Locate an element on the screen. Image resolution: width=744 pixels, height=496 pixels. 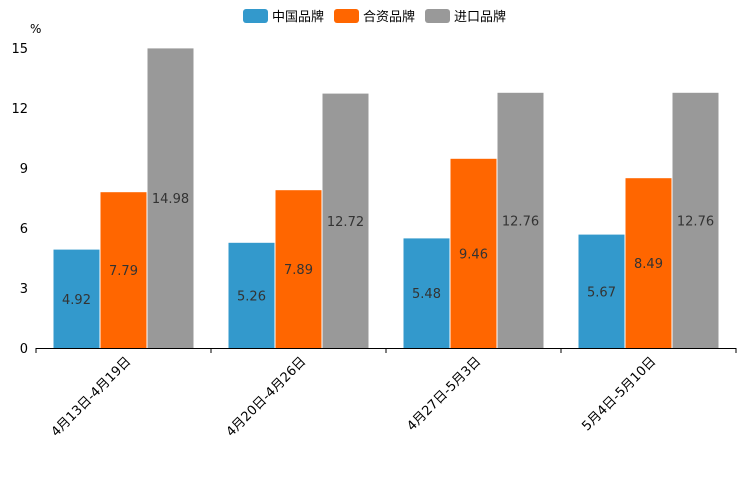
x-category-label: 4月20日-4月26日 is located at coordinates (267, 397).